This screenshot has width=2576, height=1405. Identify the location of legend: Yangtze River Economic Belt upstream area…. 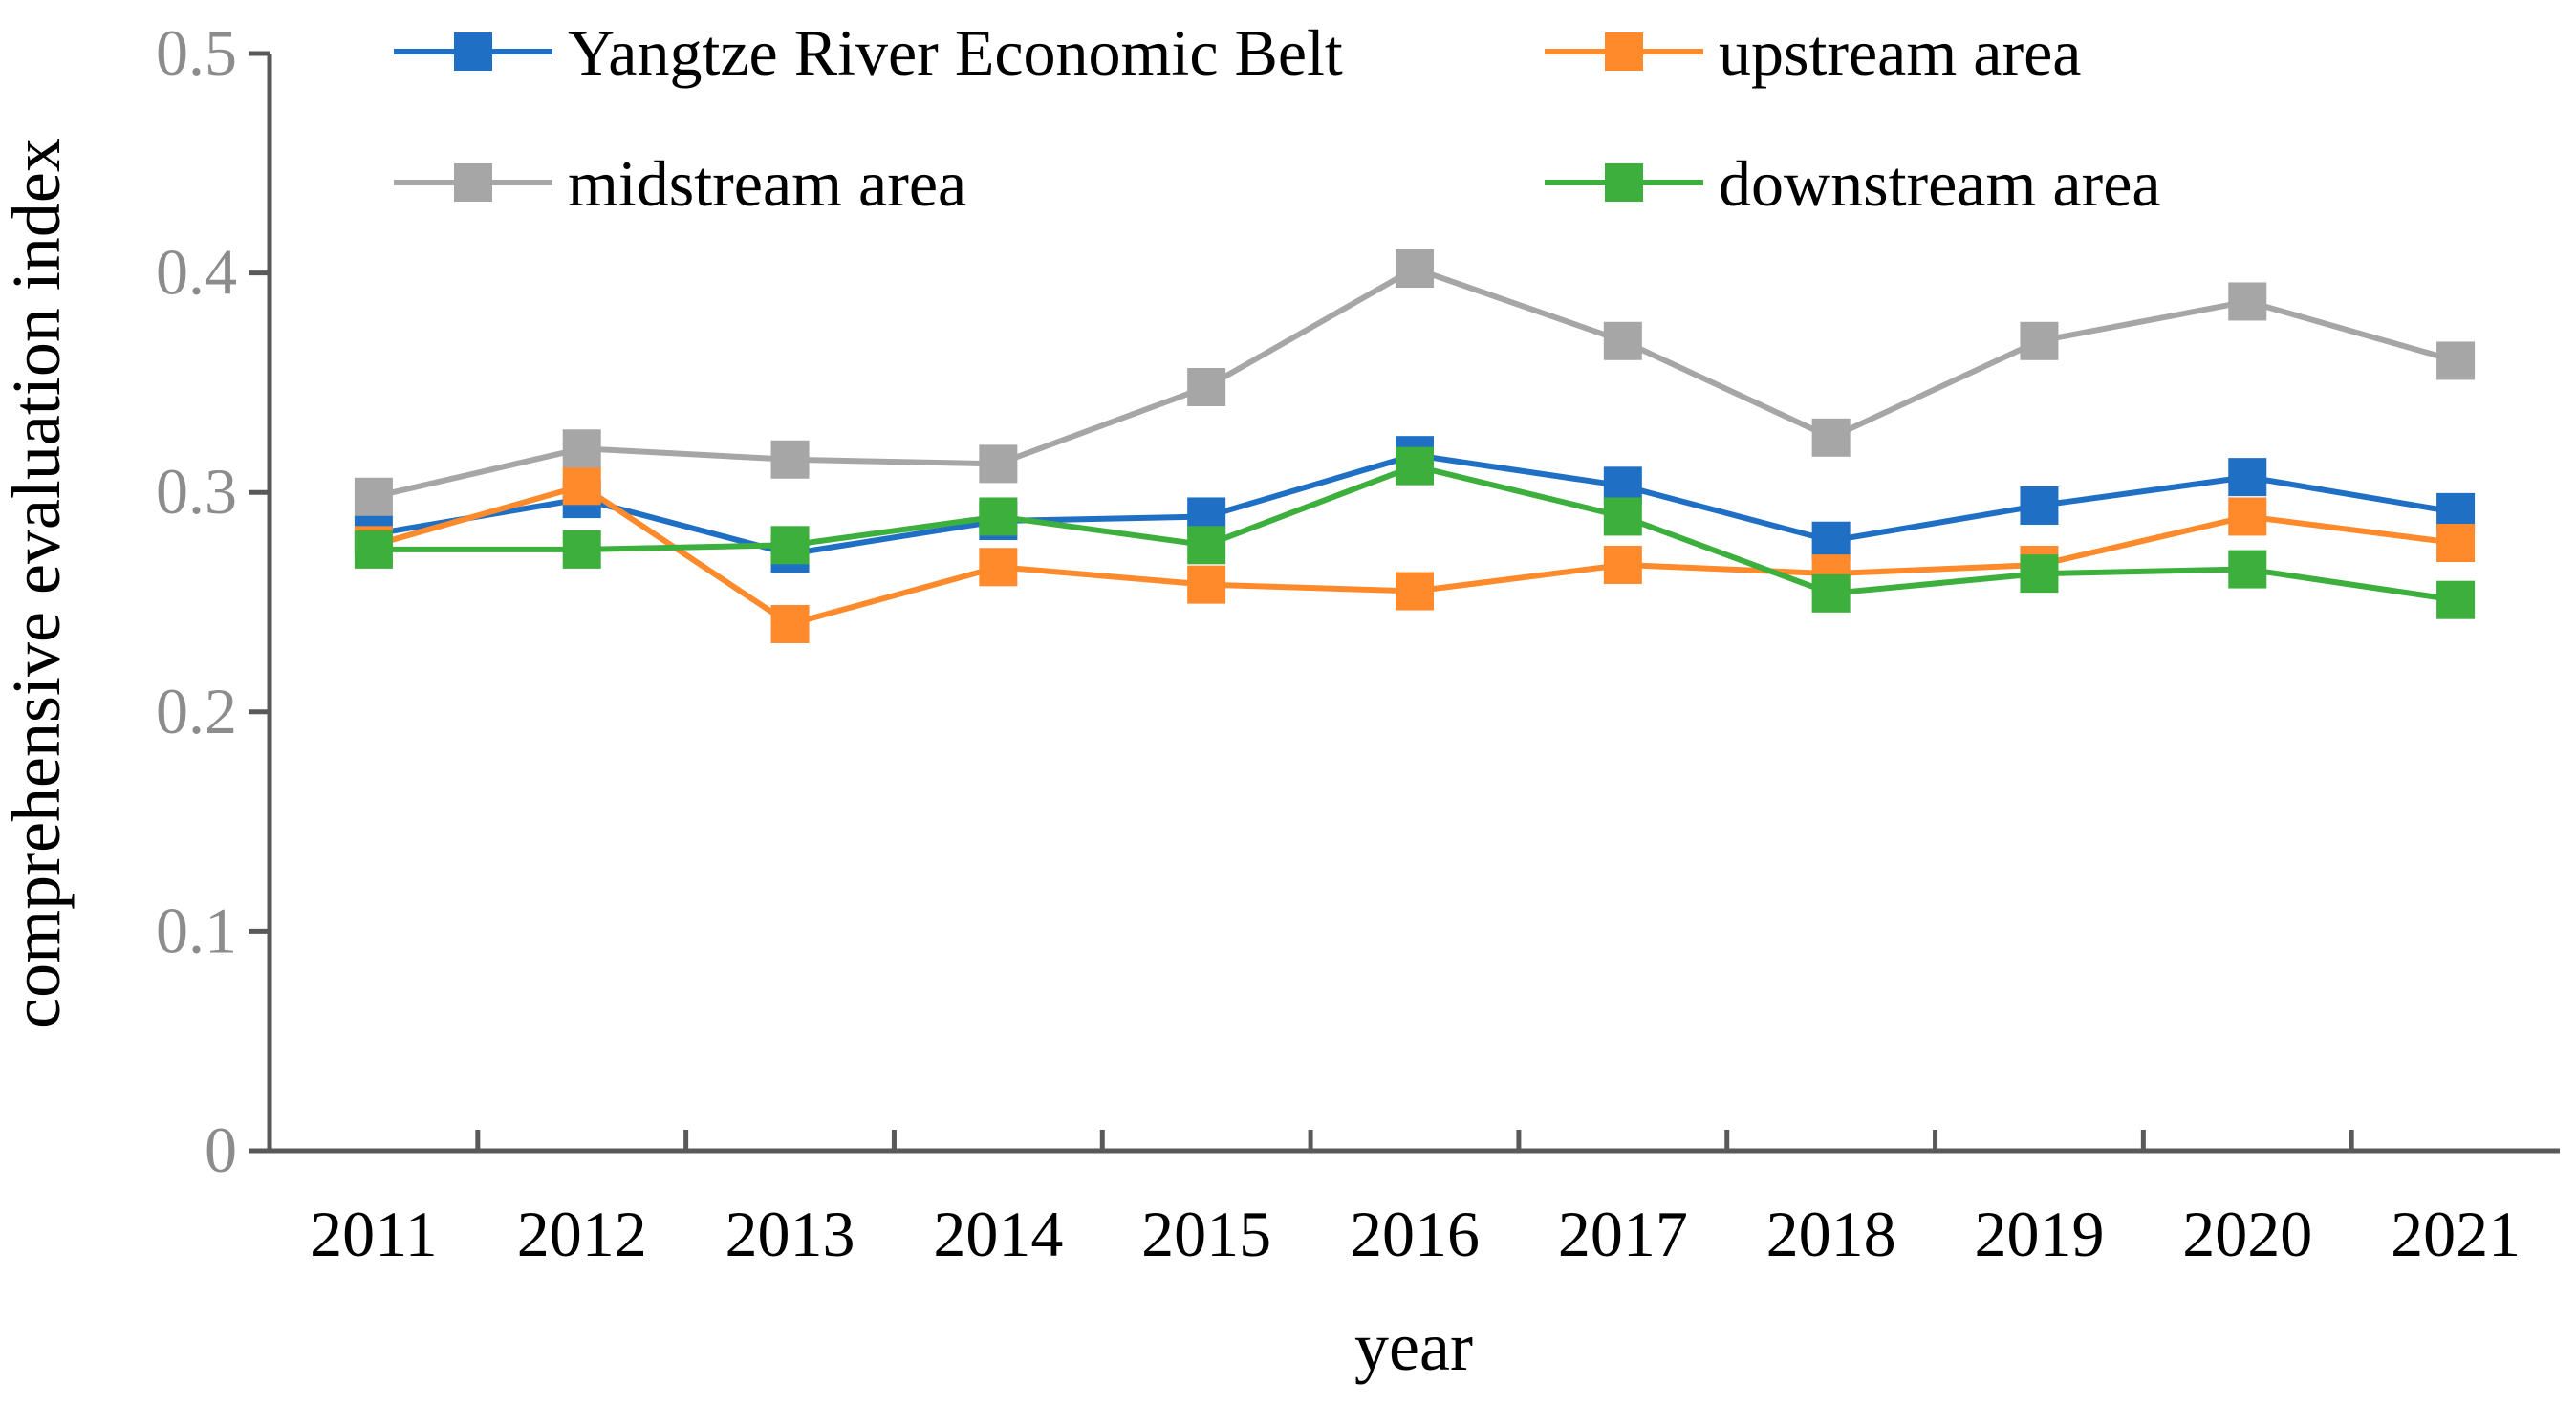
(1277, 118).